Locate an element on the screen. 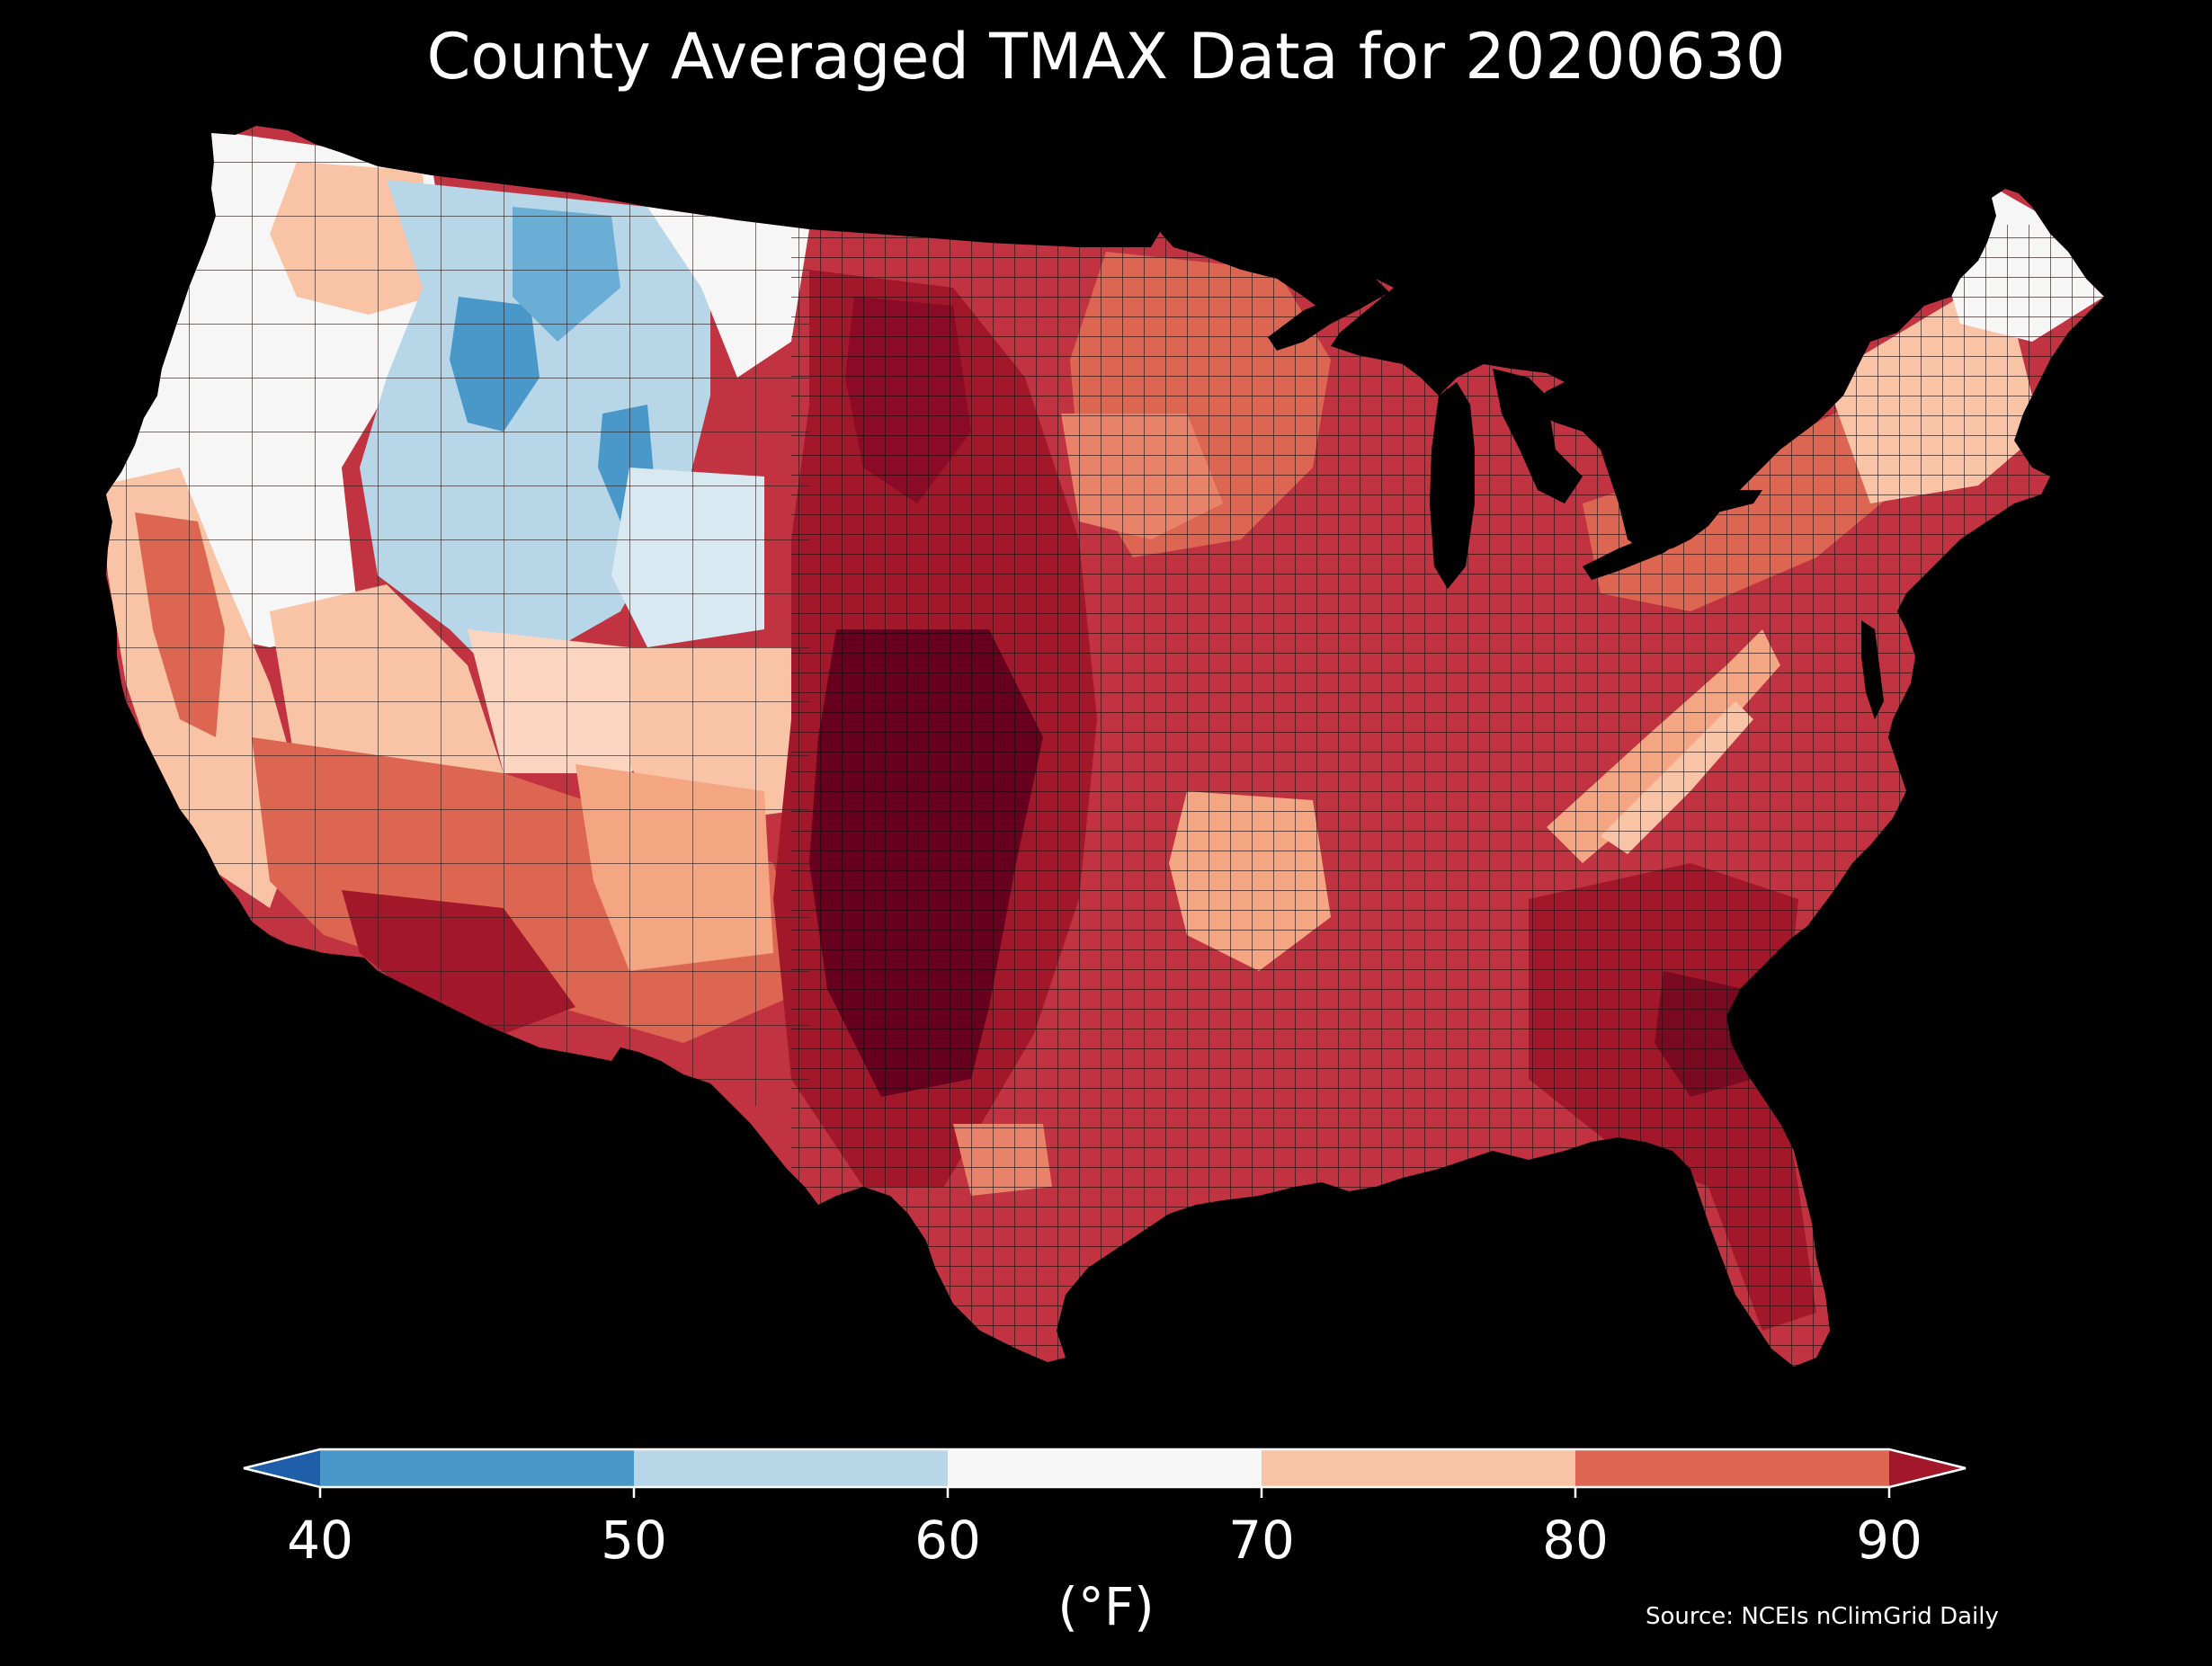 The image size is (2212, 1666). great-lakes is located at coordinates (1515, 434).